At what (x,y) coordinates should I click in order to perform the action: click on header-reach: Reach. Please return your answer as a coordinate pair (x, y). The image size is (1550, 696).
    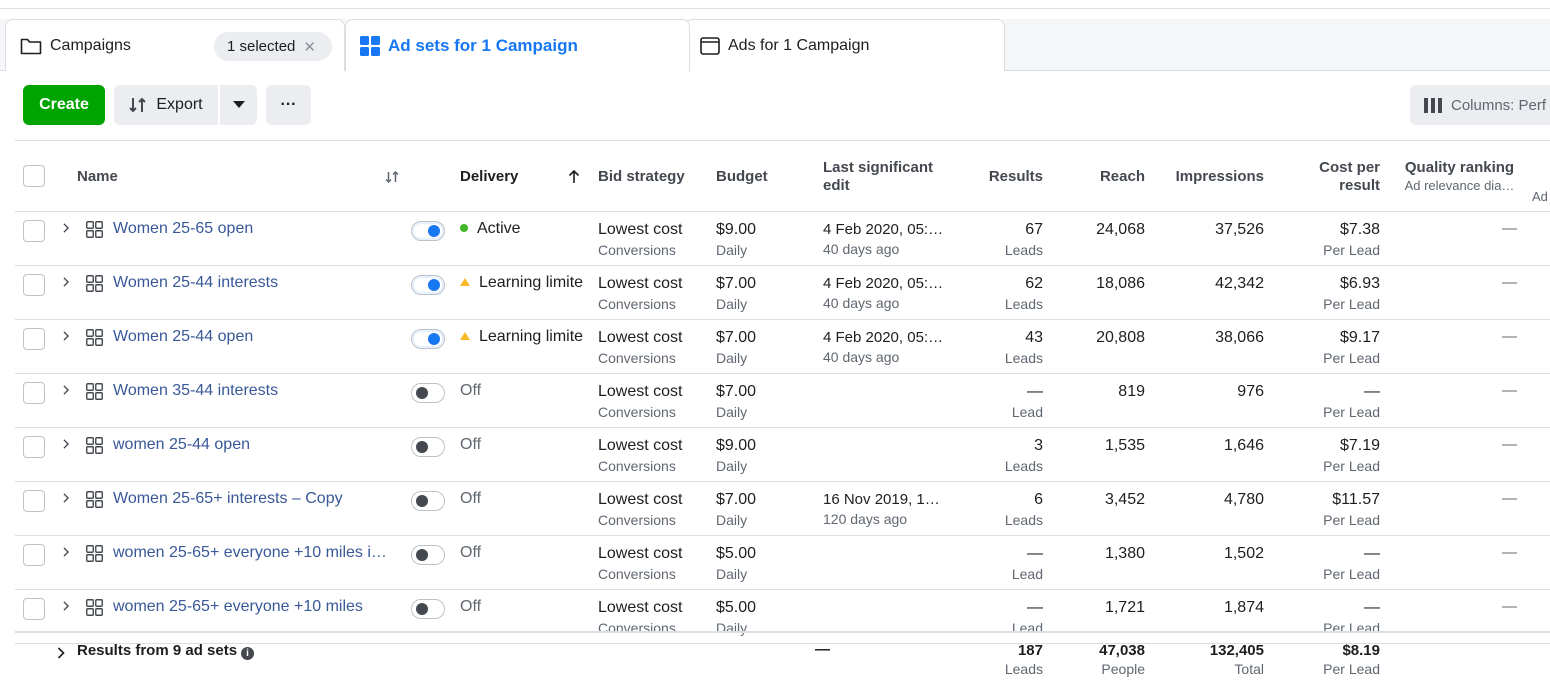
    Looking at the image, I should click on (1122, 176).